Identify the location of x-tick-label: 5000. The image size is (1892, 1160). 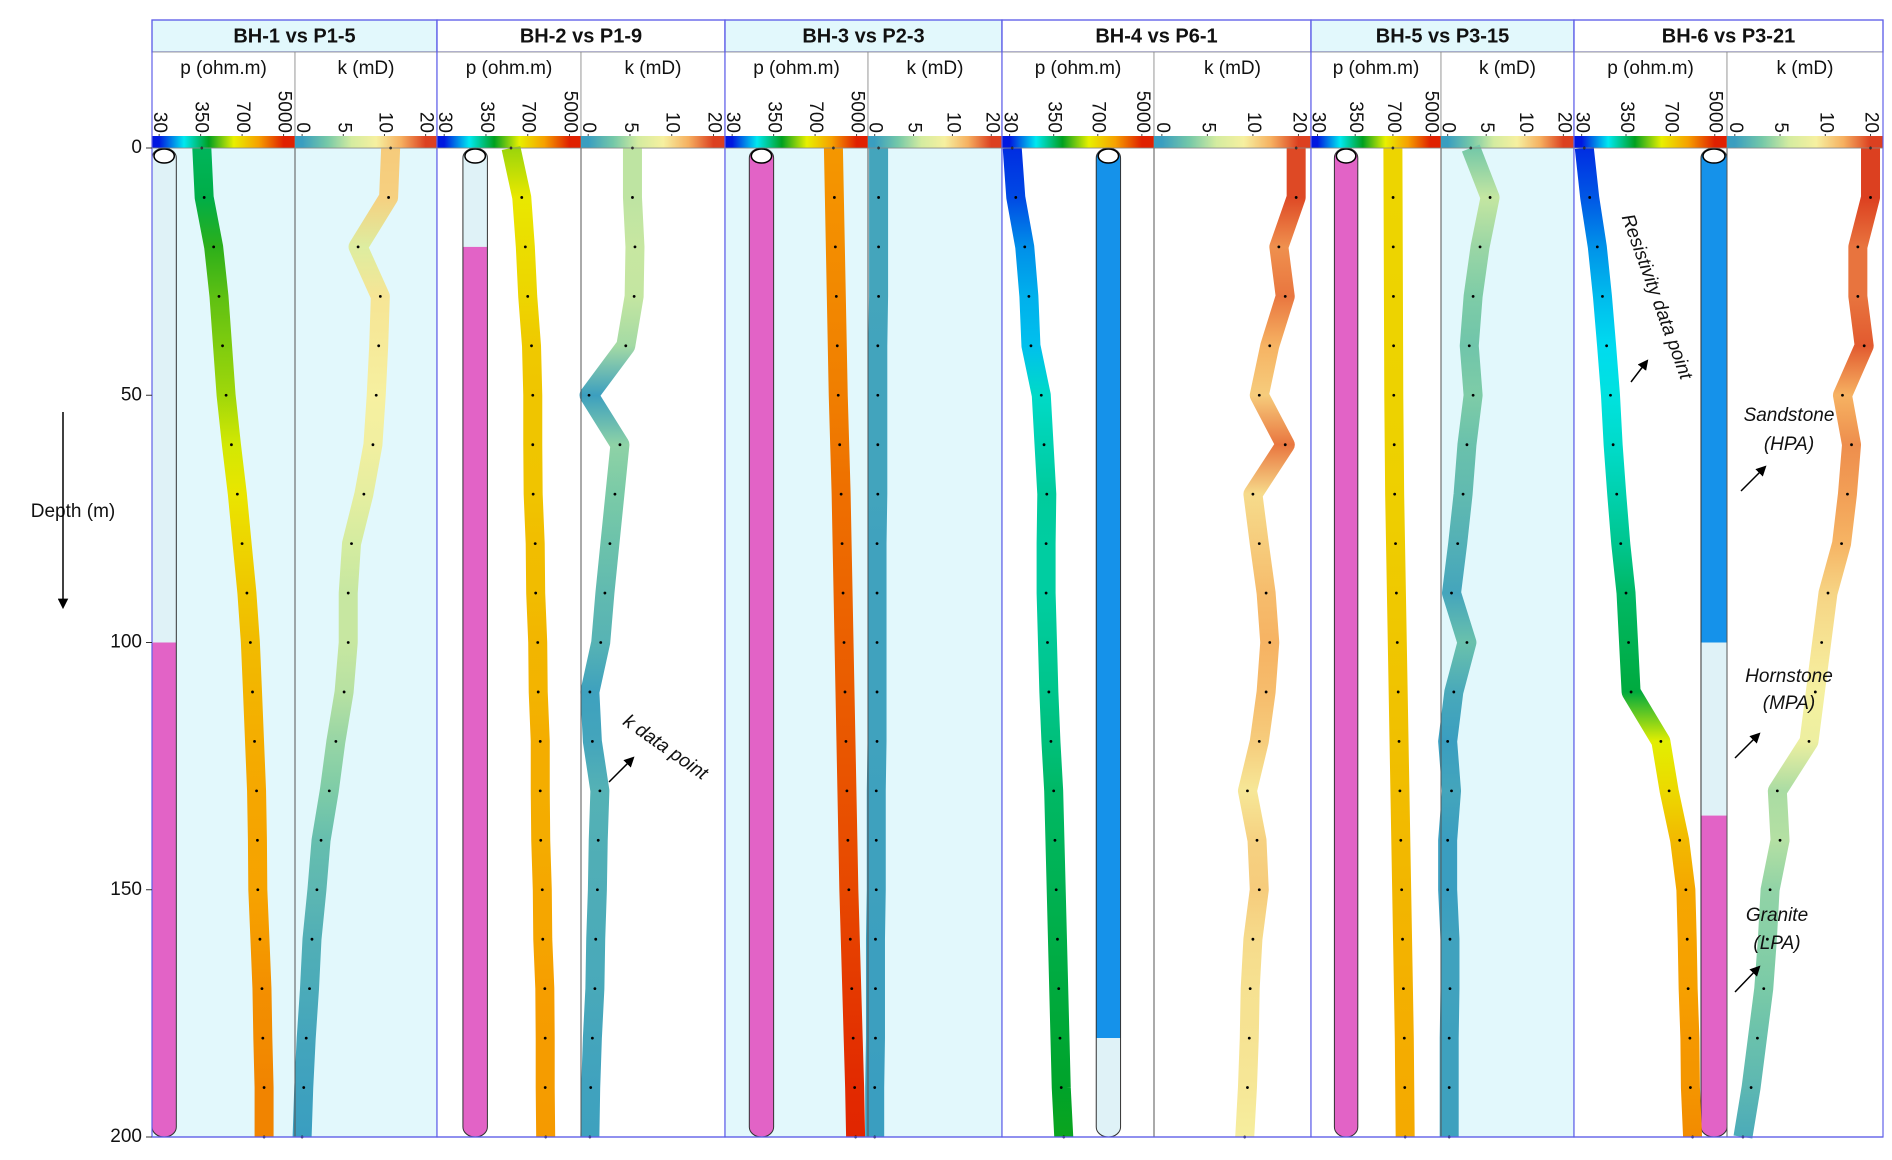
(1142, 112).